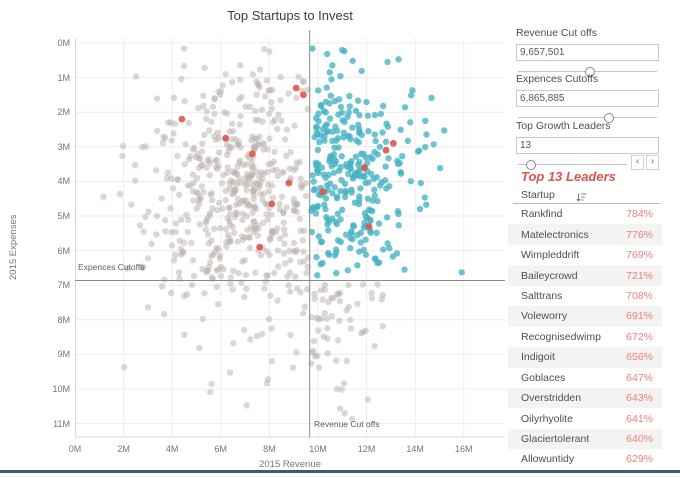 Image resolution: width=680 pixels, height=478 pixels. I want to click on x-tick-label: 4M, so click(172, 449).